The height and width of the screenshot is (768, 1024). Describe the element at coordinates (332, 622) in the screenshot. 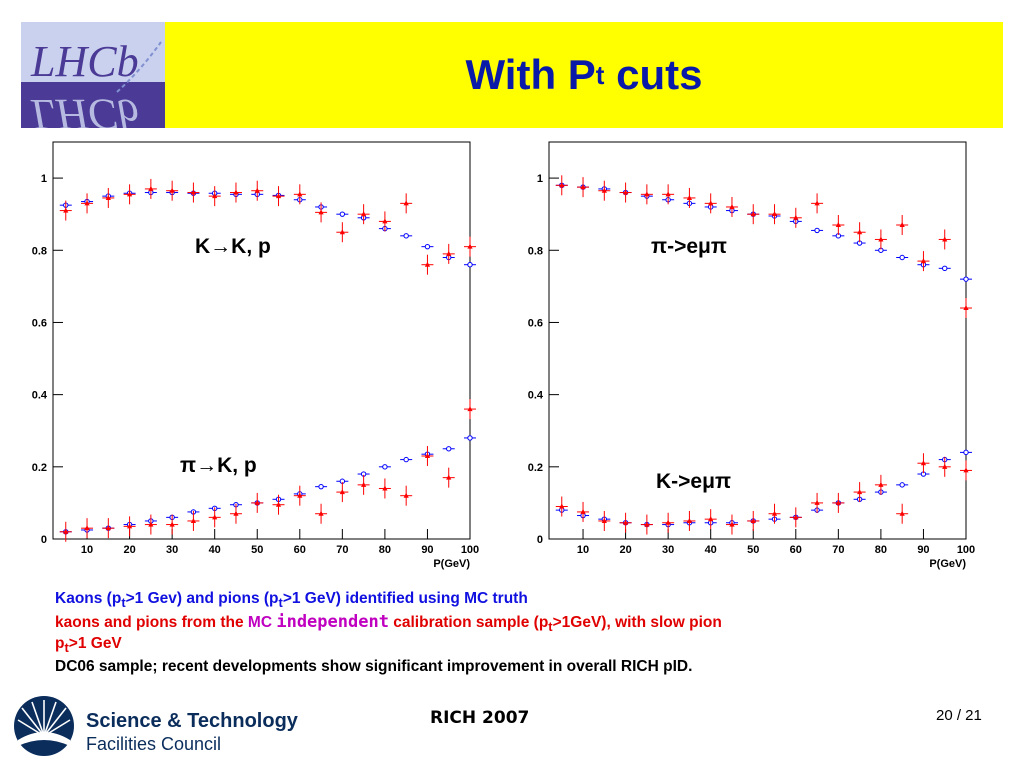

I see `caption-independent: independent` at that location.